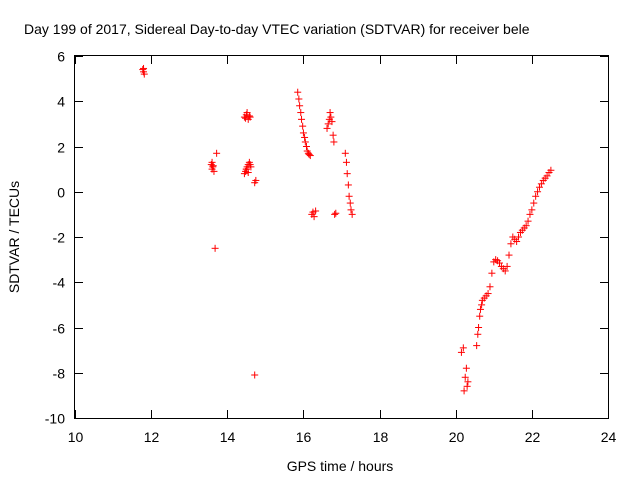 This screenshot has height=480, width=640. What do you see at coordinates (59, 329) in the screenshot?
I see `y-tick-label: -6` at bounding box center [59, 329].